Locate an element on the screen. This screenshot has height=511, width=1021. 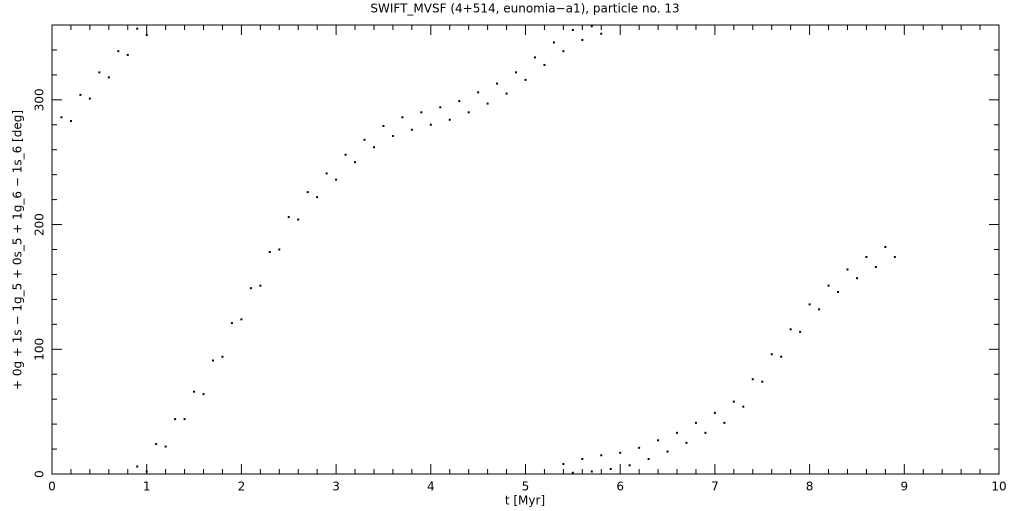
x-tick-label: 2 is located at coordinates (242, 487).